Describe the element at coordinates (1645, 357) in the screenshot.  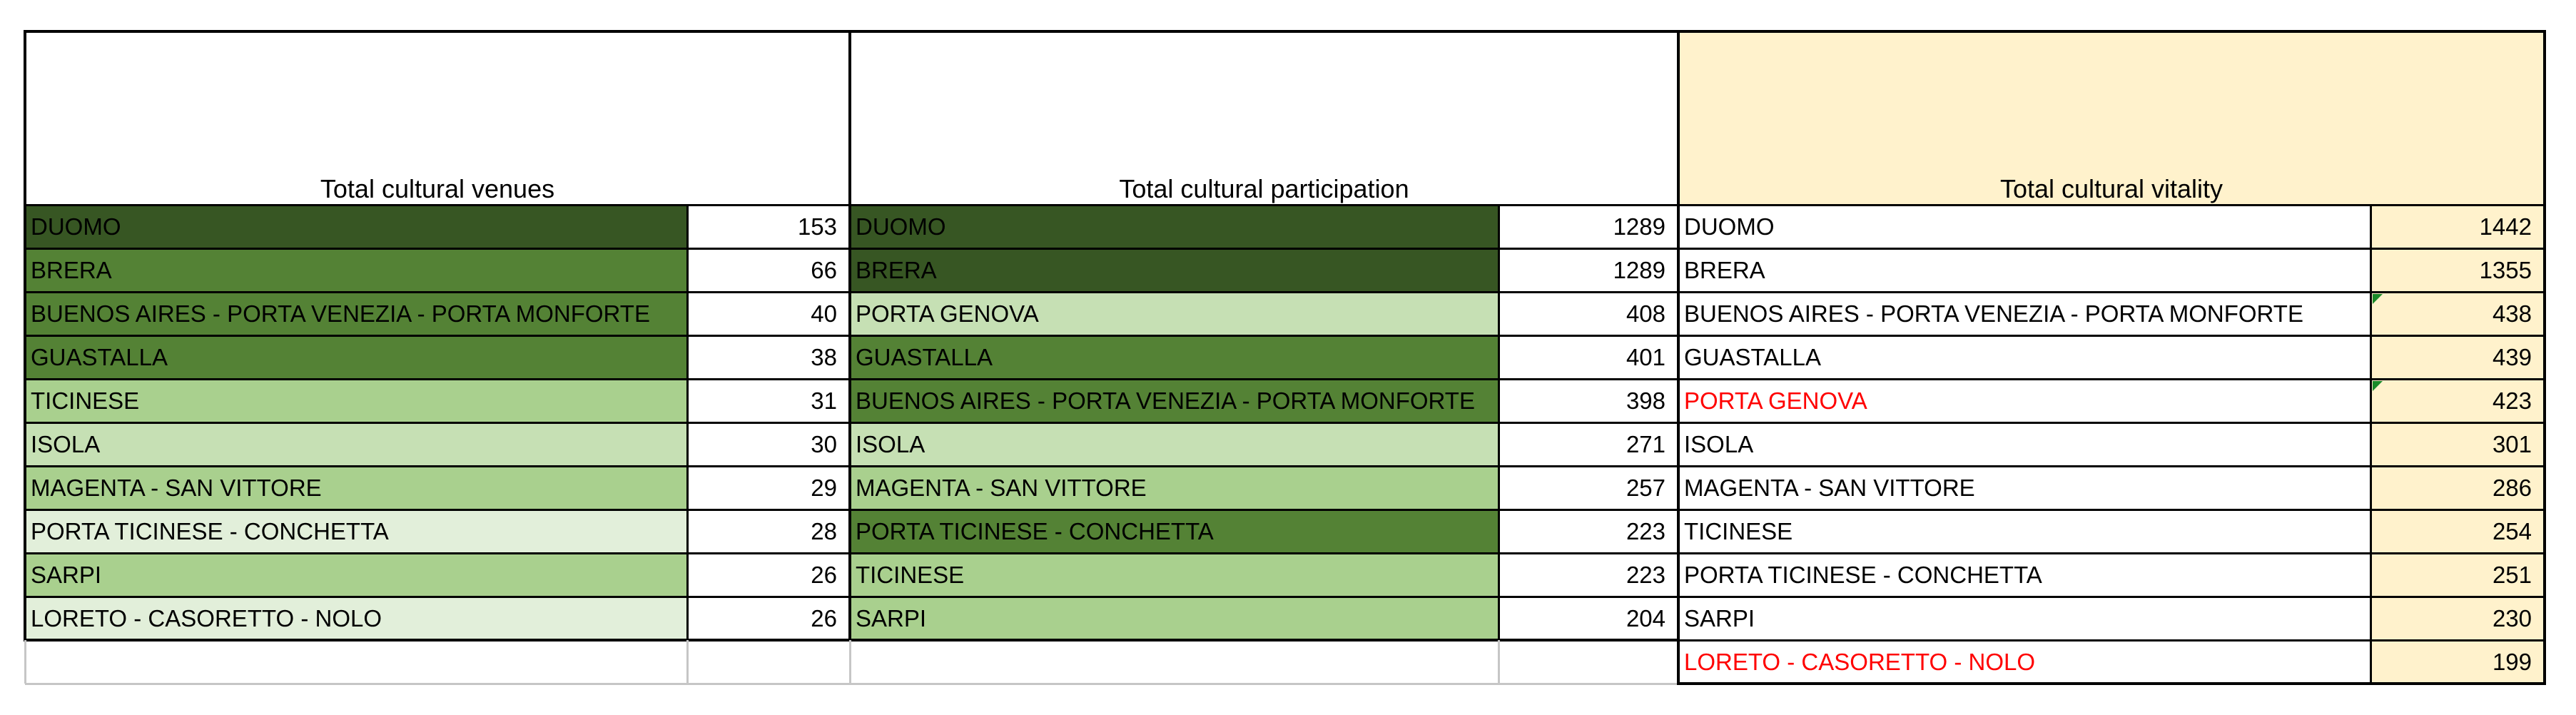
I see `value-cell: 401` at that location.